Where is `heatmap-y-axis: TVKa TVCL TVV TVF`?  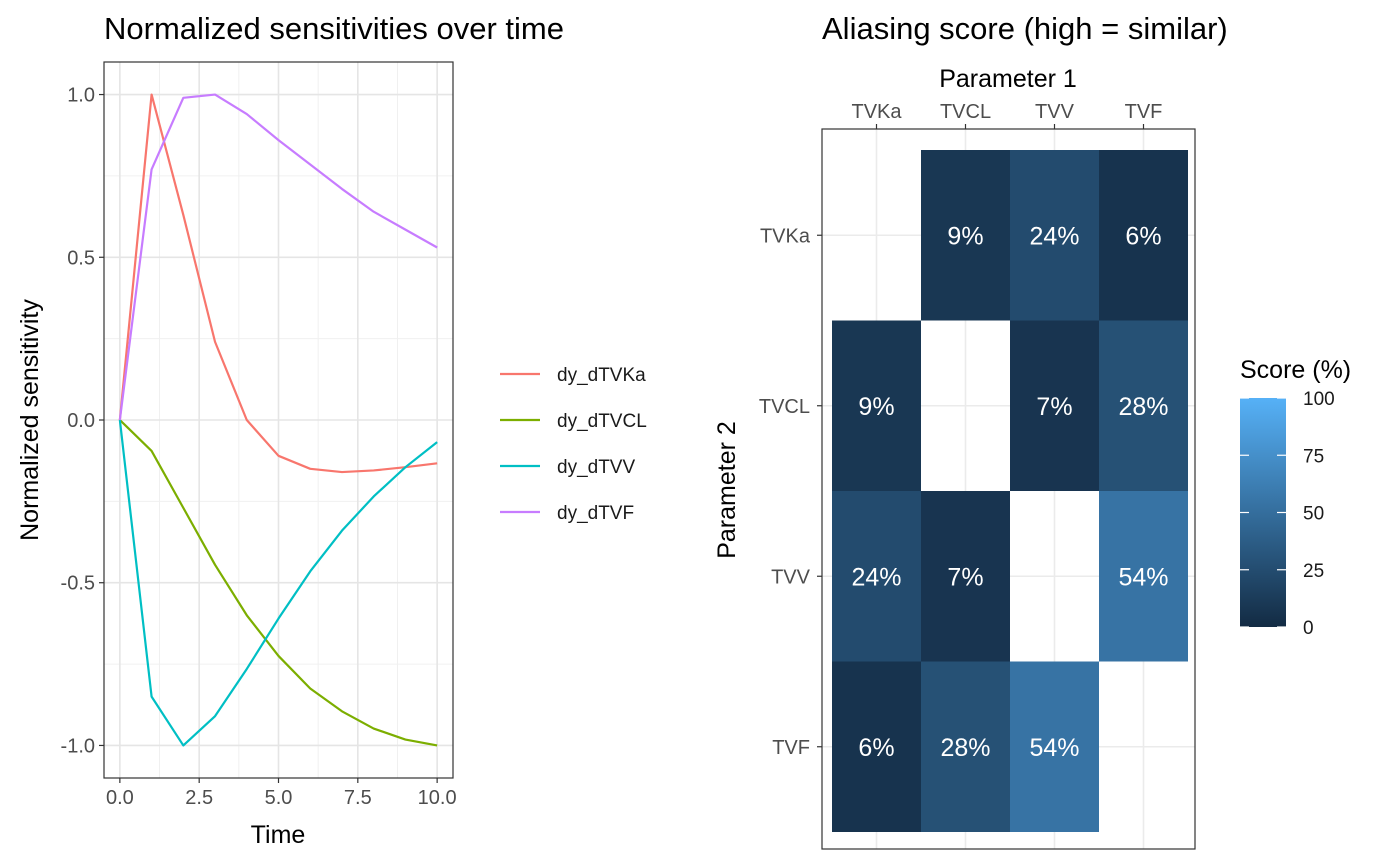
heatmap-y-axis: TVKa TVCL TVV TVF is located at coordinates (790, 492).